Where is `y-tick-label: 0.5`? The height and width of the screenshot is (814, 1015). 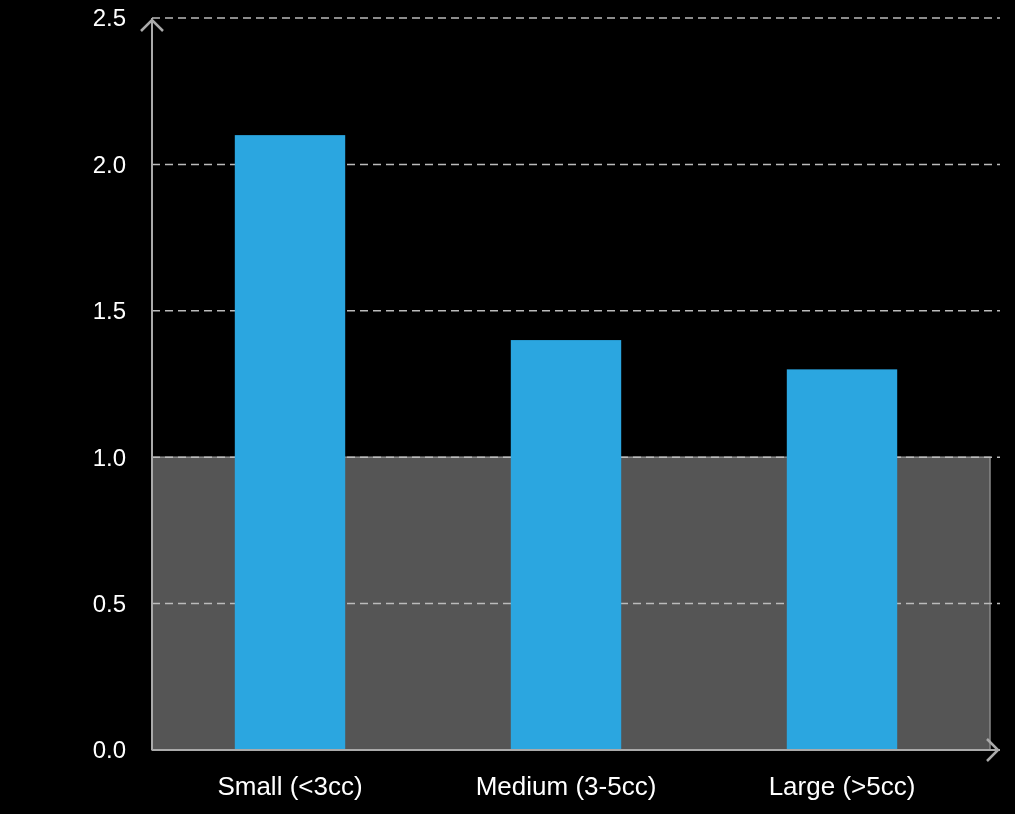 y-tick-label: 0.5 is located at coordinates (109, 603).